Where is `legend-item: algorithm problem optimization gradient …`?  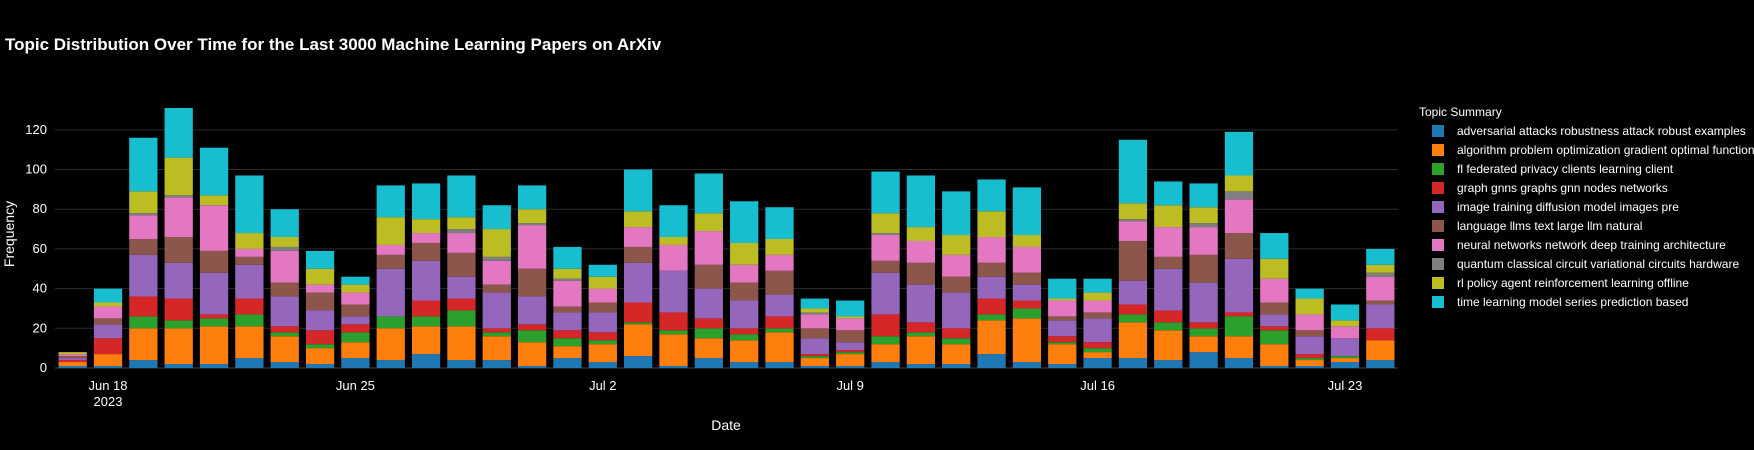
legend-item: algorithm problem optimization gradient … is located at coordinates (1593, 150).